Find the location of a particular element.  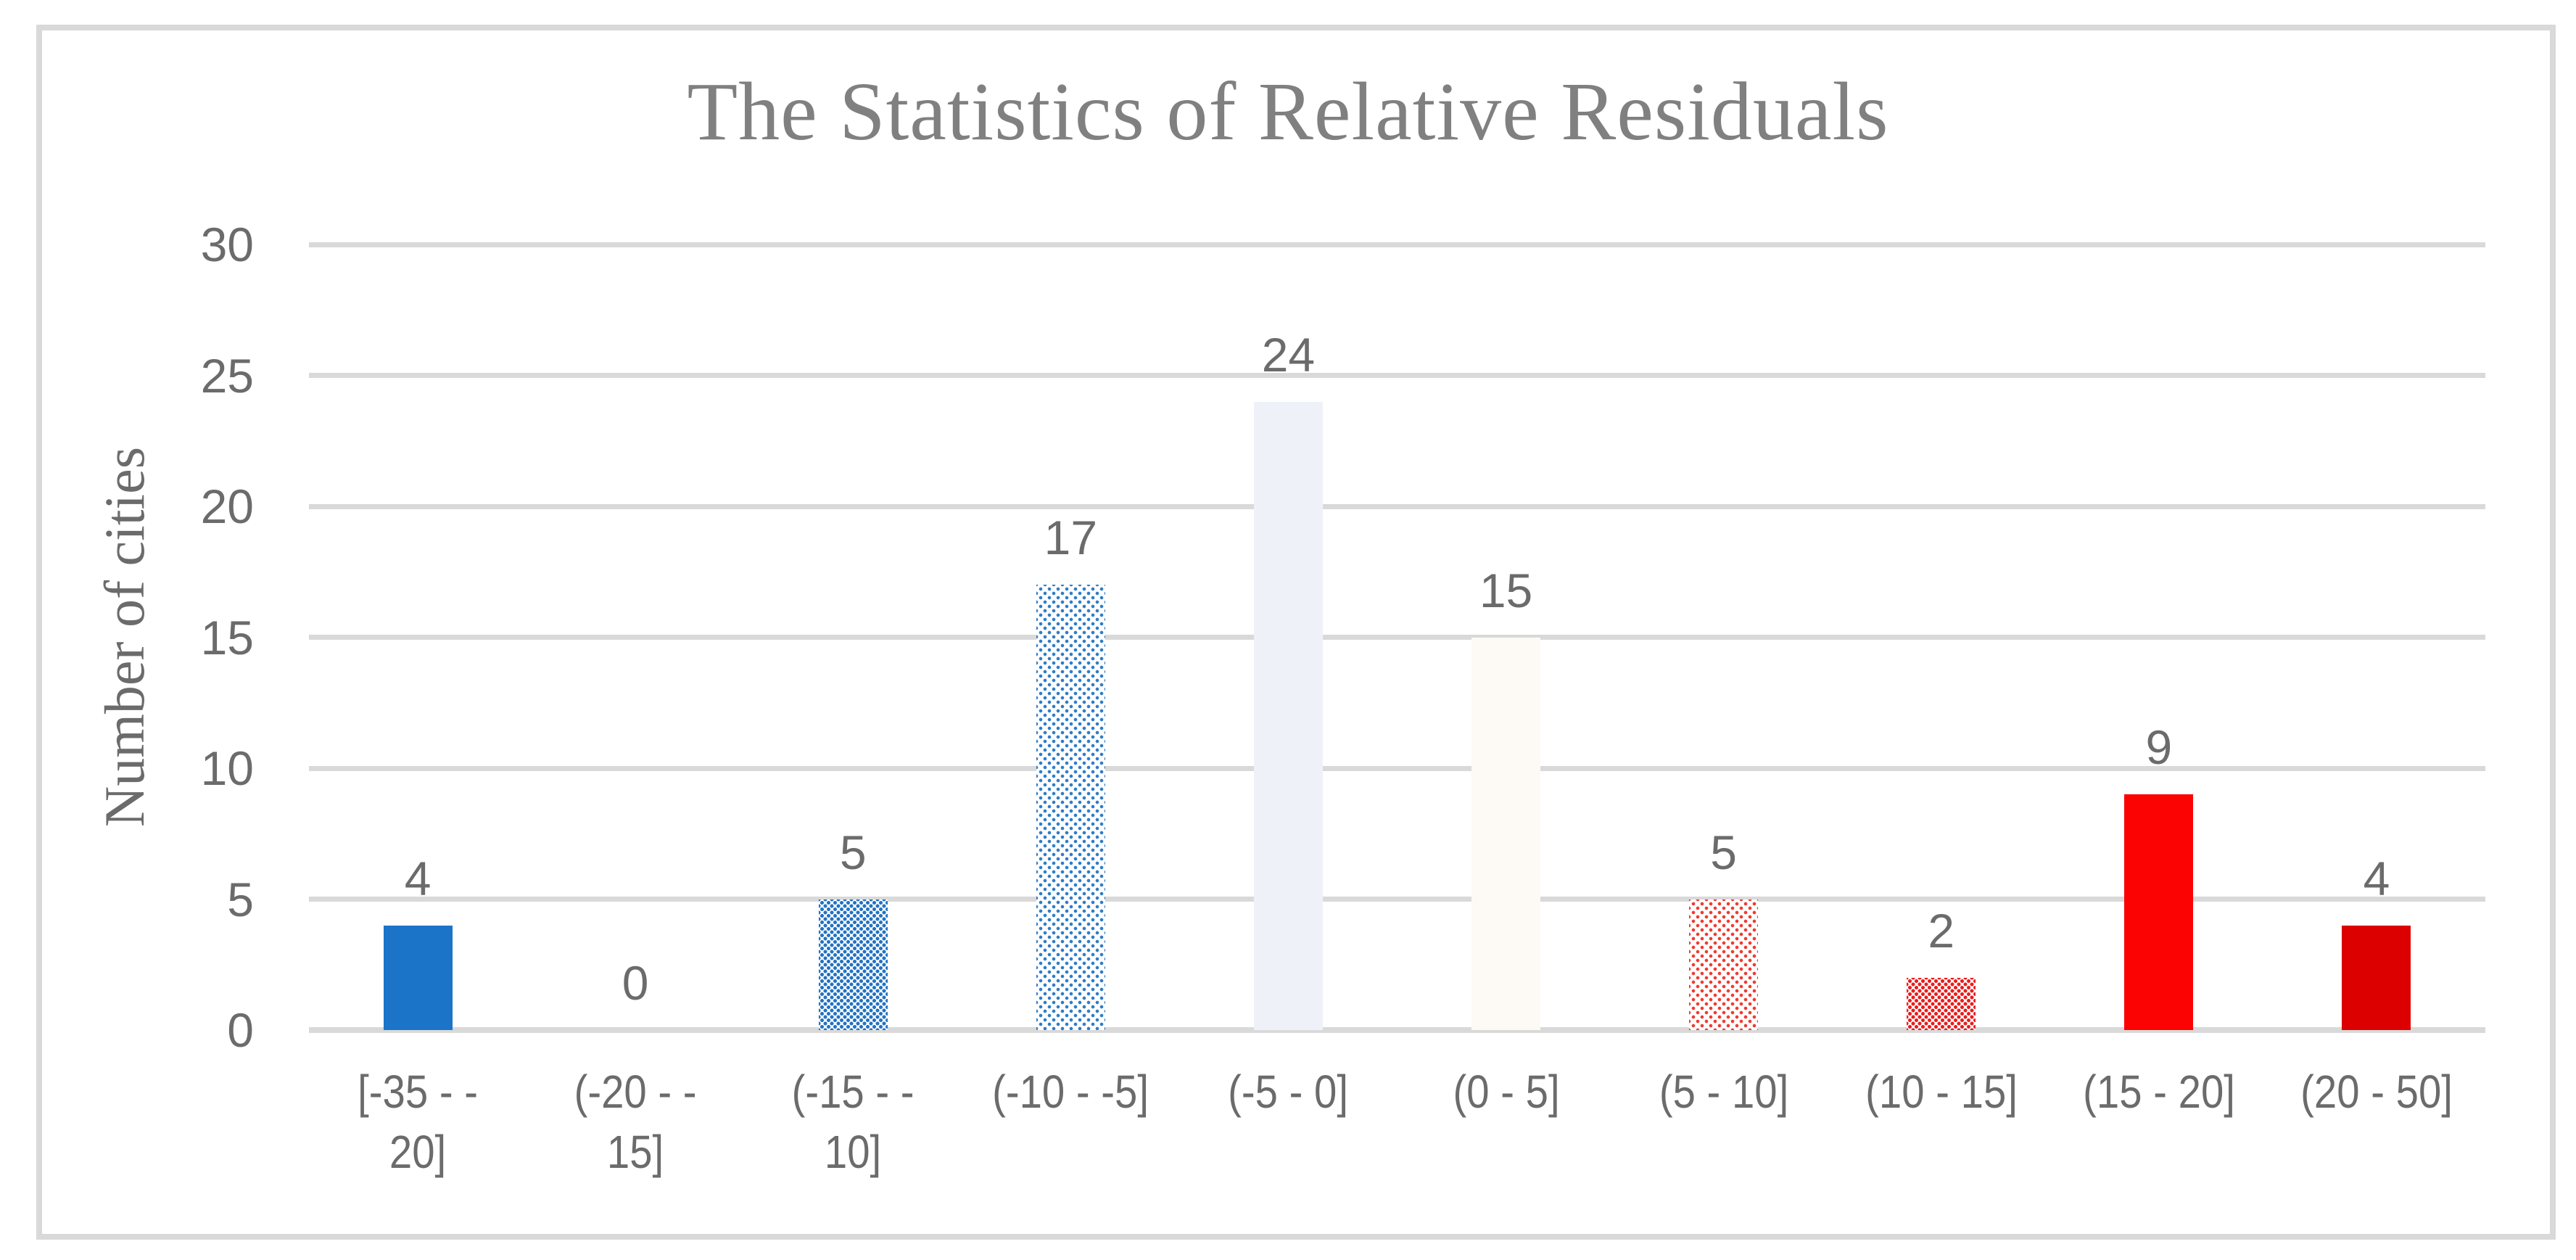

bar-data-label: 9 is located at coordinates (2159, 747).